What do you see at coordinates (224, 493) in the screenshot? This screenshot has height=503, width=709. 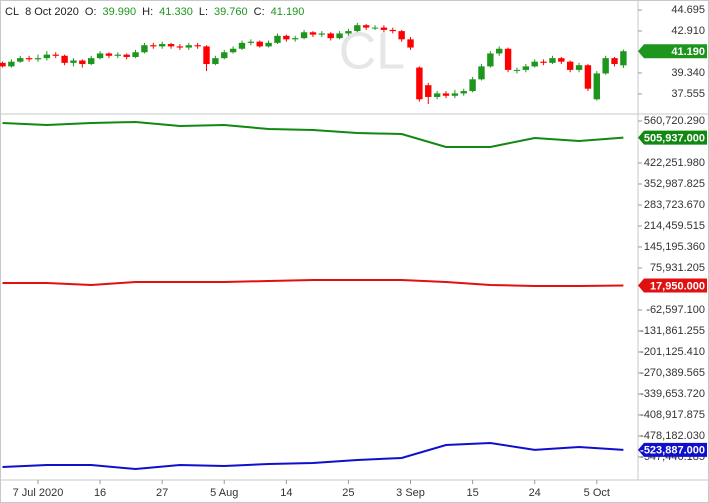 I see `x-tick-label: 5 Aug` at bounding box center [224, 493].